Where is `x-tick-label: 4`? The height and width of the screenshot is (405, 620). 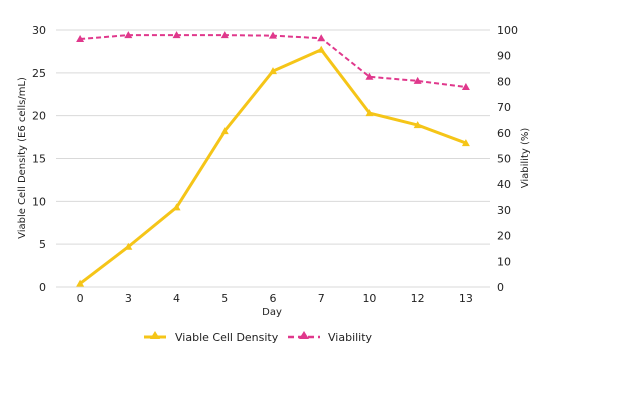 x-tick-label: 4 is located at coordinates (176, 298).